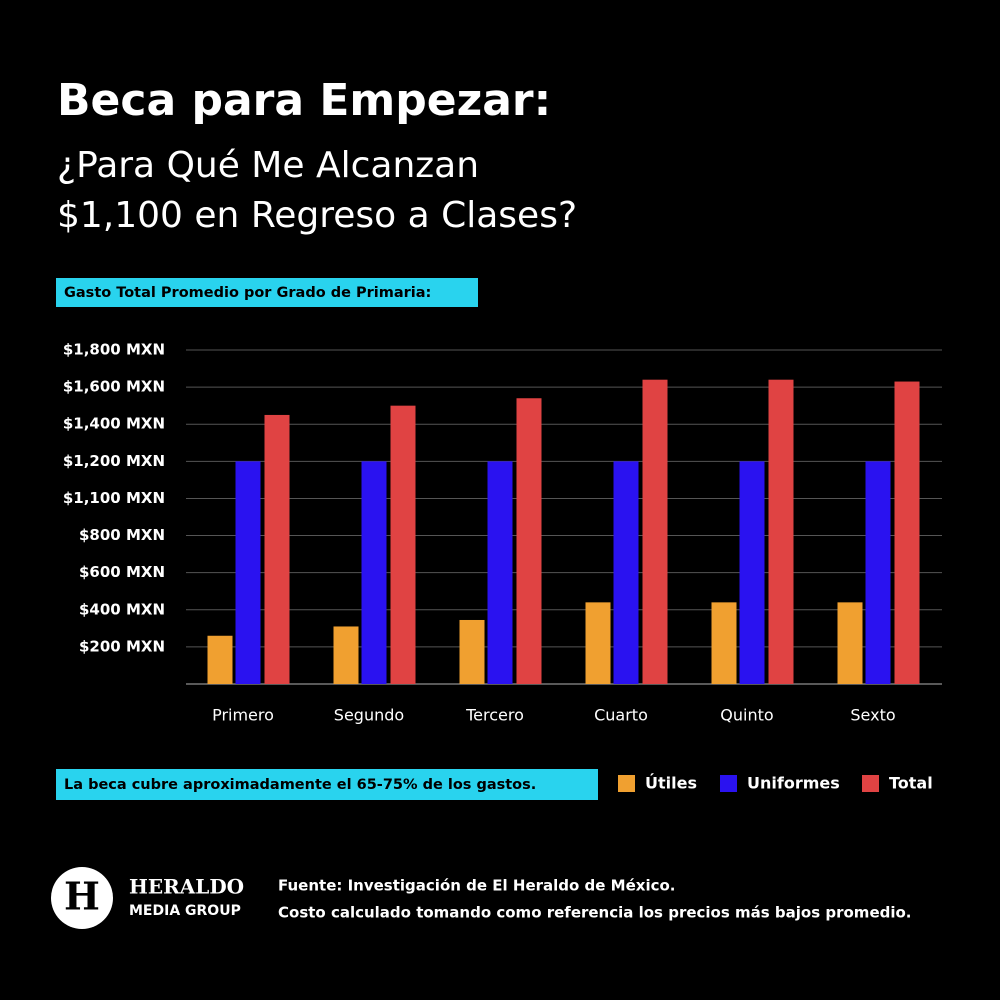 Image resolution: width=1000 pixels, height=1000 pixels. What do you see at coordinates (304, 100) in the screenshot?
I see `chart-title: Beca para Empezar:` at bounding box center [304, 100].